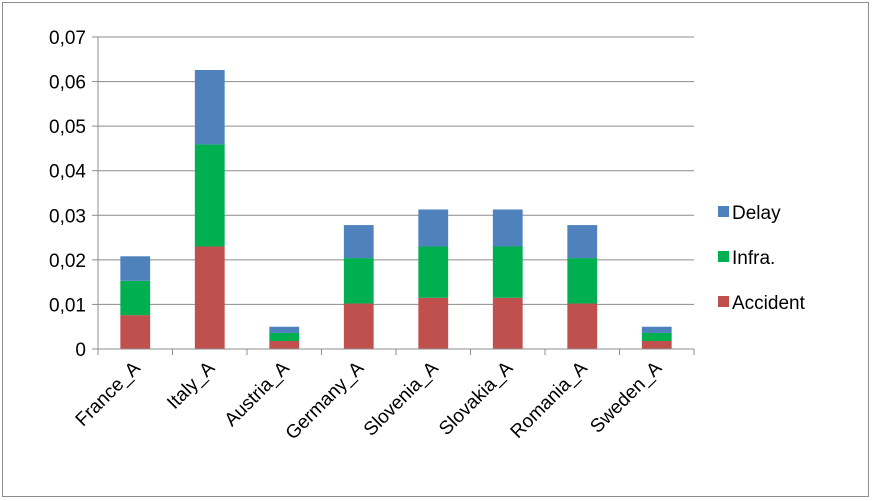  Describe the element at coordinates (769, 303) in the screenshot. I see `legend-label: Accident` at that location.